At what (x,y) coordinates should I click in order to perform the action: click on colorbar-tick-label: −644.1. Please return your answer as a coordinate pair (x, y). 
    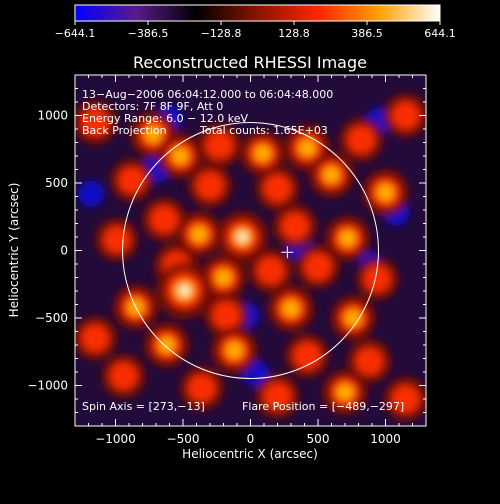
    Looking at the image, I should click on (75, 33).